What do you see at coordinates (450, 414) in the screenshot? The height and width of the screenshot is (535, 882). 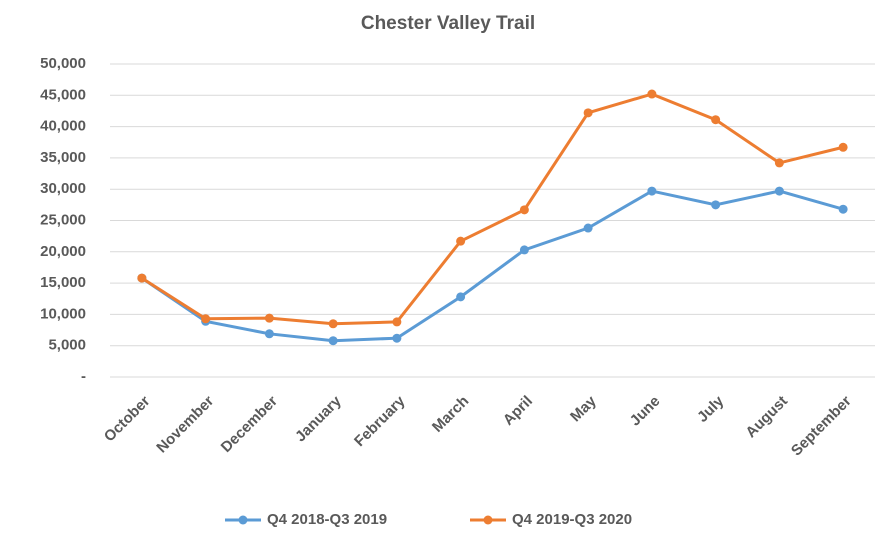 I see `x-tick-label: March` at bounding box center [450, 414].